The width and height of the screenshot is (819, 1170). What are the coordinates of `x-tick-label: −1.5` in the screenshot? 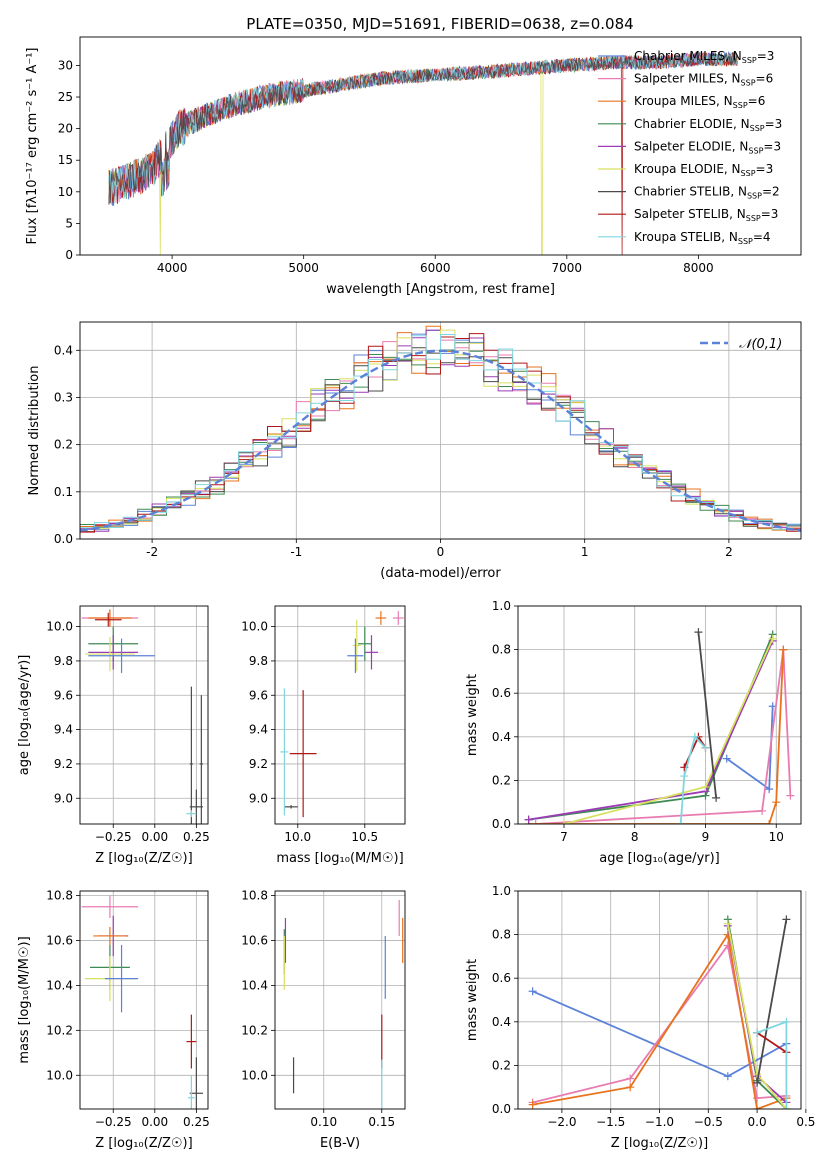 It's located at (610, 1122).